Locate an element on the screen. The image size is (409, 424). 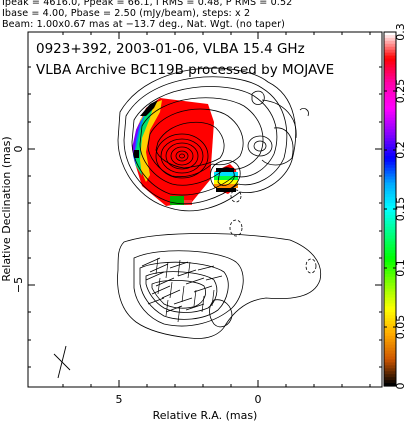
colorbar-tick-label: 0.3 is located at coordinates (400, 32).